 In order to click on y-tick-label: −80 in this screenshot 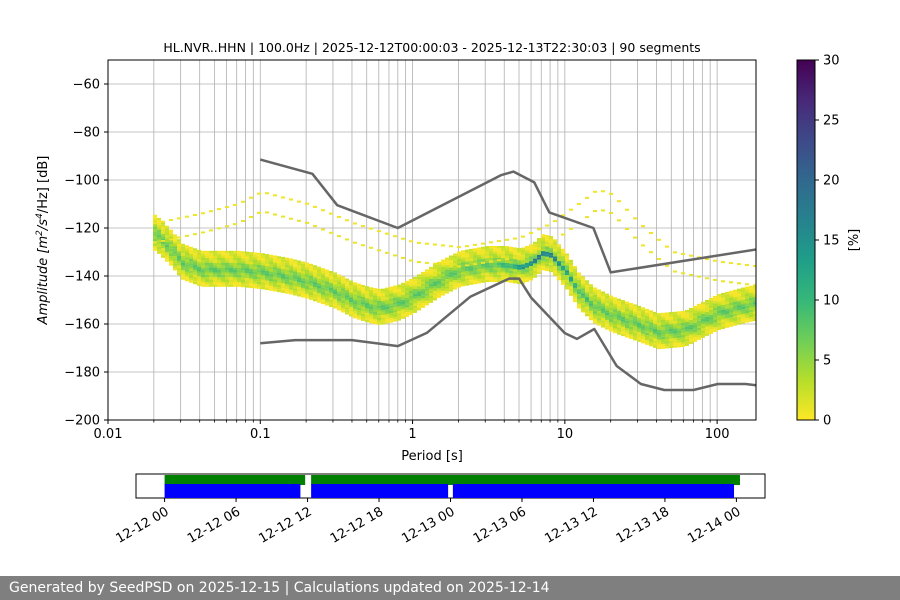, I will do `click(86, 133)`.